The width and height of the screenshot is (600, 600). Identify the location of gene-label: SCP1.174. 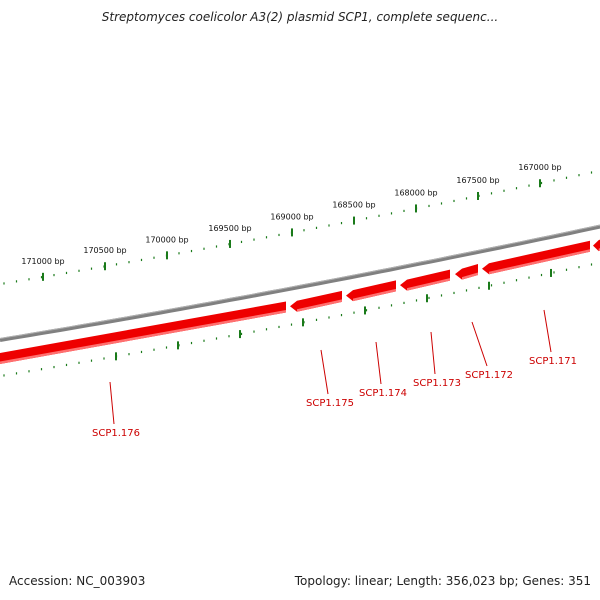
(383, 393).